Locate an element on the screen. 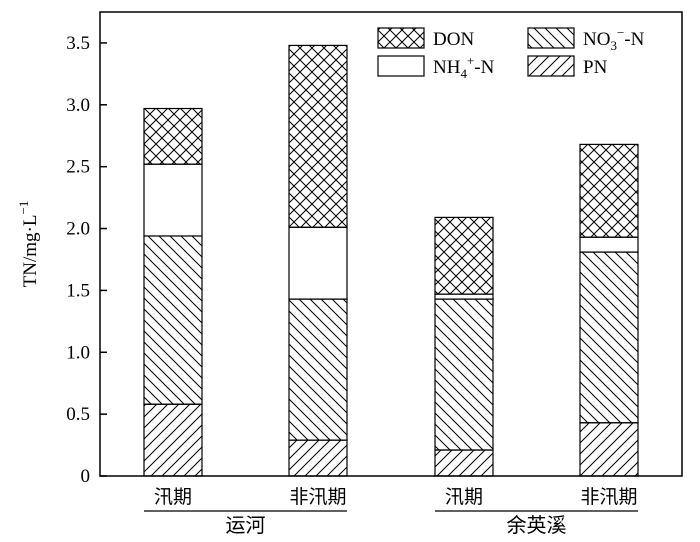 The height and width of the screenshot is (542, 700). y-tick-label: 2.5 is located at coordinates (78, 167).